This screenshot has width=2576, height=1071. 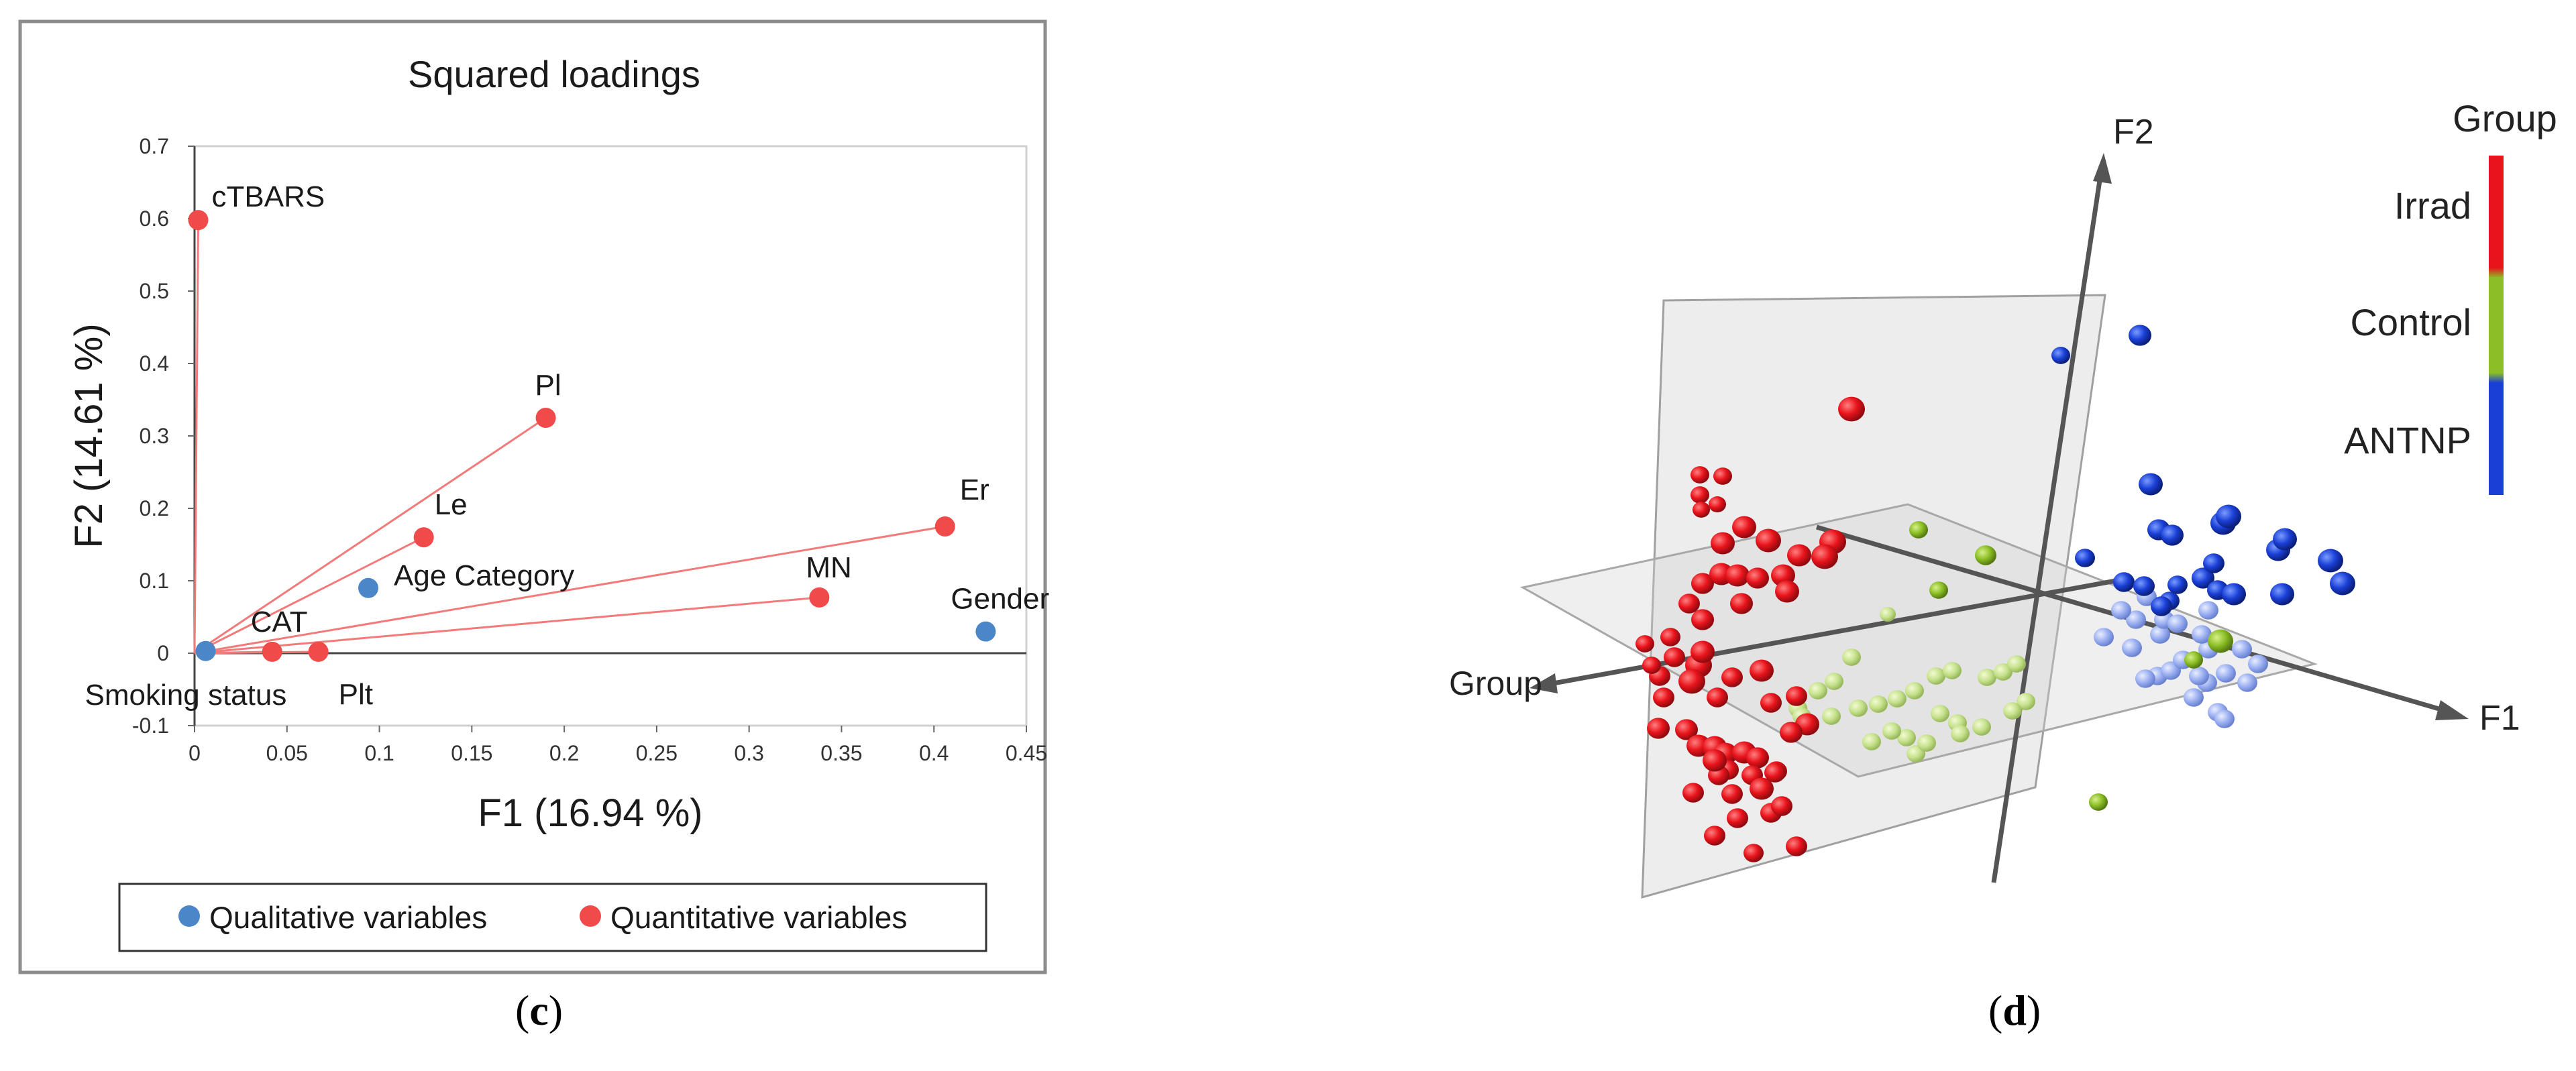 I want to click on axis-f2-line, so click(x=2047, y=527).